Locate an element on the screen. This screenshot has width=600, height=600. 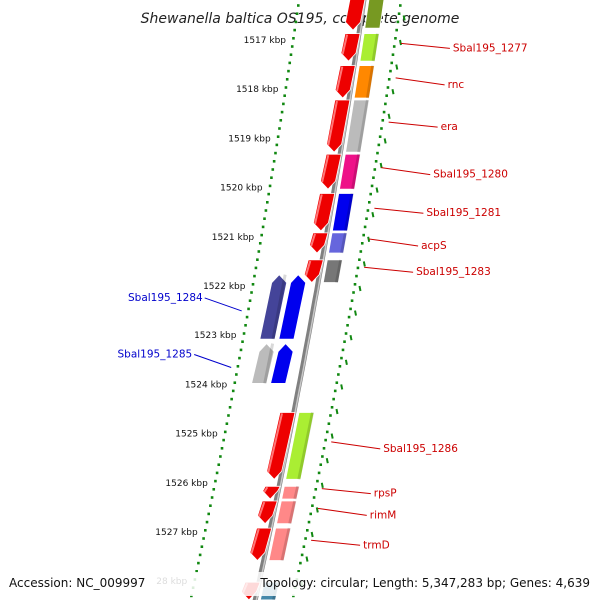
cds-arrow-partial is located at coordinates (355, 15).